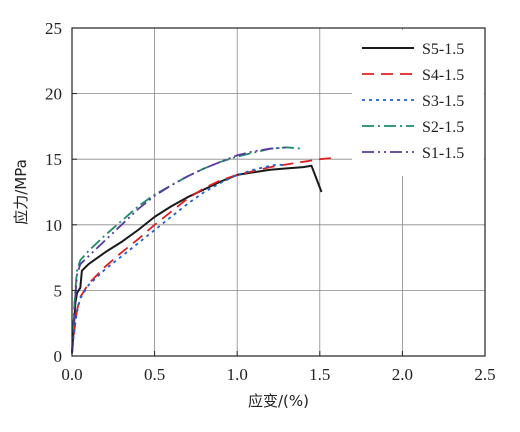 The height and width of the screenshot is (432, 520). What do you see at coordinates (71, 374) in the screenshot?
I see `x-tick-label: 0.0` at bounding box center [71, 374].